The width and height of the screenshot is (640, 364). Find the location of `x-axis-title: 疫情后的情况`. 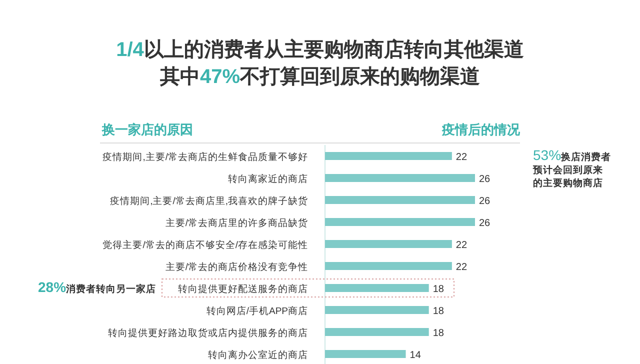

x-axis-title: 疫情后的情况 is located at coordinates (481, 129).